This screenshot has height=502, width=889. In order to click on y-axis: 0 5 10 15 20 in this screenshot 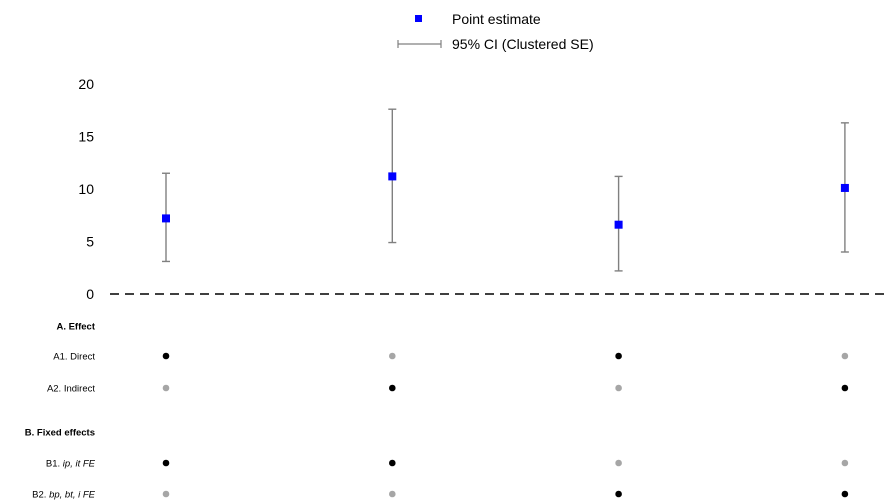, I will do `click(86, 189)`.